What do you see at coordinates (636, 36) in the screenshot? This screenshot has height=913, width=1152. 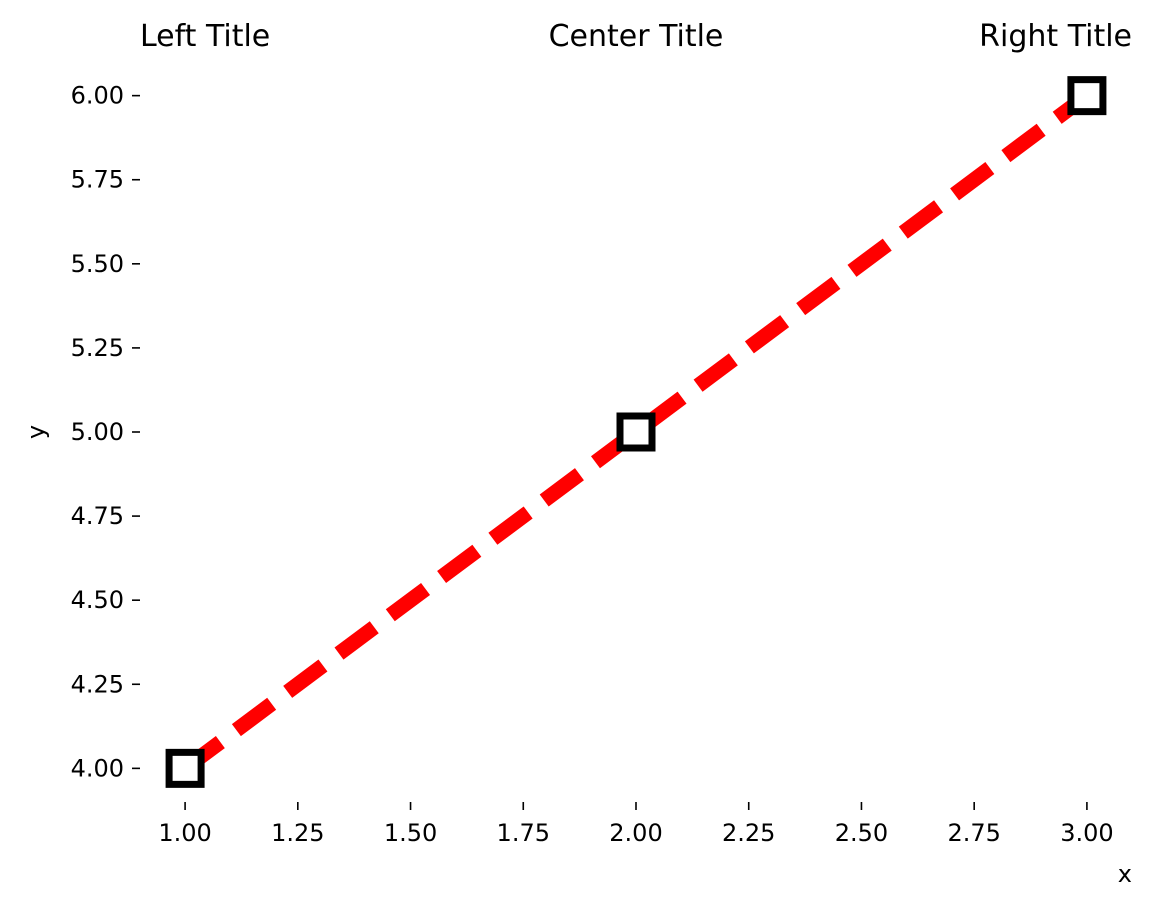 I see `center-title: Center Title` at bounding box center [636, 36].